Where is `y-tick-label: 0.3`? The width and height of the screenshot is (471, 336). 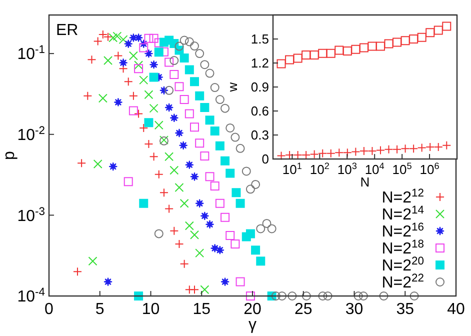
y-tick-label: 0.3 is located at coordinates (259, 135).